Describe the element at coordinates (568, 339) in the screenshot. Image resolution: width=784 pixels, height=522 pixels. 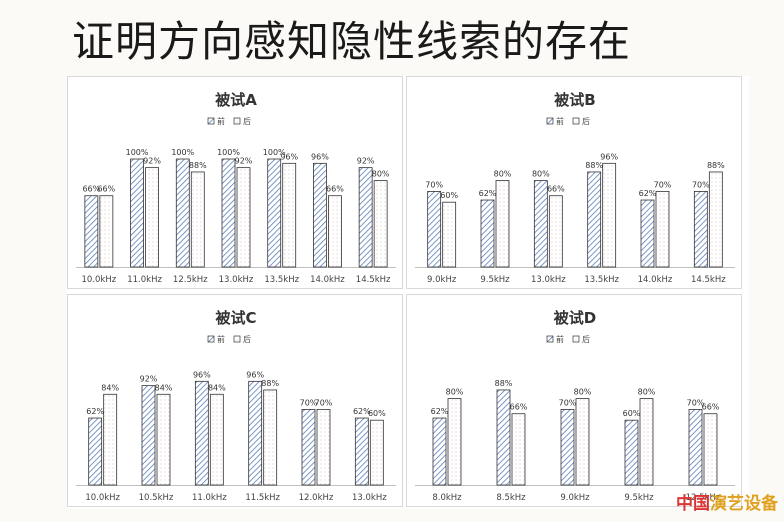
I see `chart-legend: 前后` at that location.